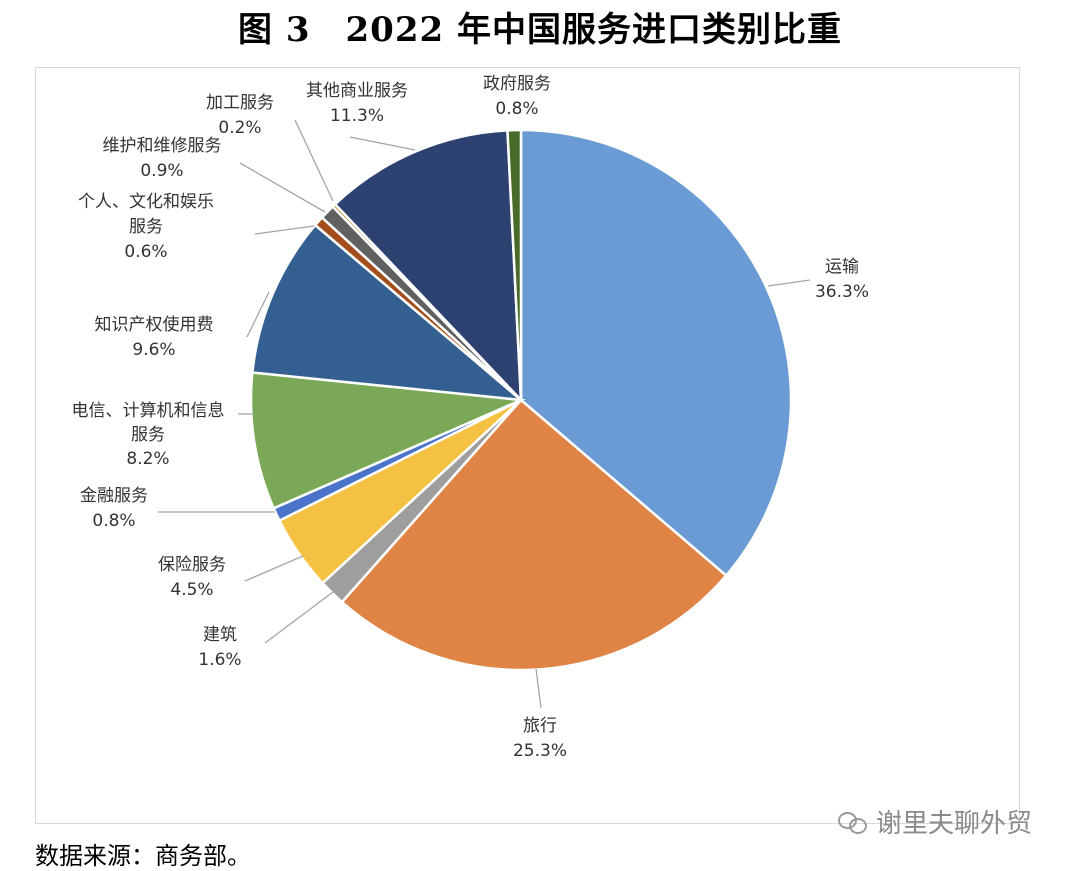  Describe the element at coordinates (240, 103) in the screenshot. I see `slice-category-label: 加工服务` at that location.